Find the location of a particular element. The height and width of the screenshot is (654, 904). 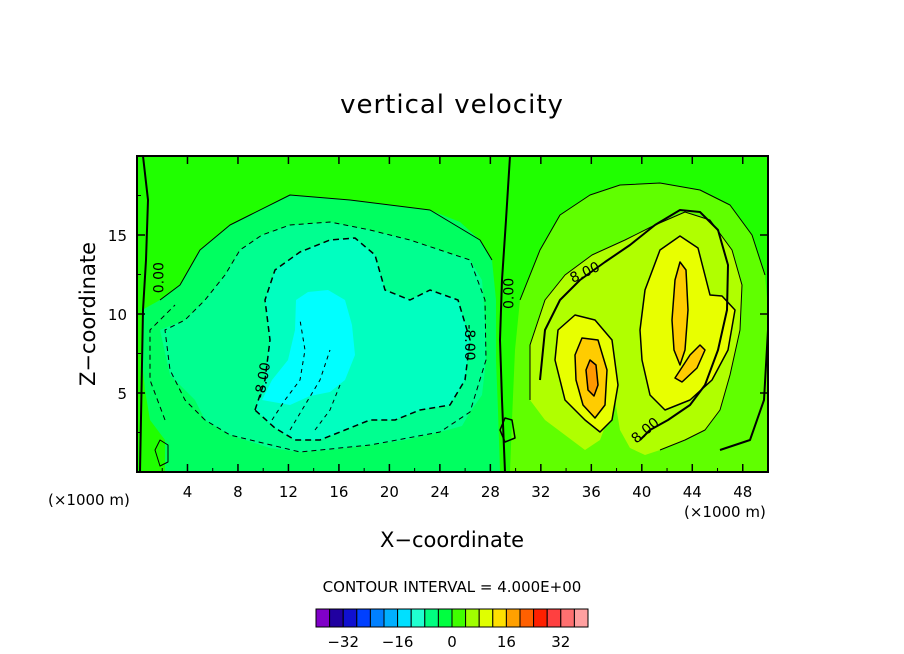

contour-fill-pos16c is located at coordinates (690, 363).